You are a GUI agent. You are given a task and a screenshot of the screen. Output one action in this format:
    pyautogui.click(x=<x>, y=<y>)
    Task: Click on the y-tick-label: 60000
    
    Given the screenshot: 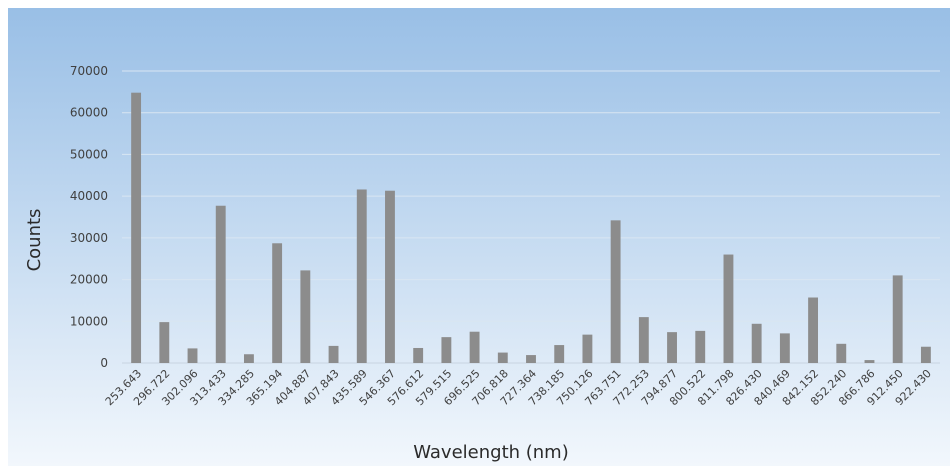 What is the action you would take?
    pyautogui.click(x=89, y=113)
    